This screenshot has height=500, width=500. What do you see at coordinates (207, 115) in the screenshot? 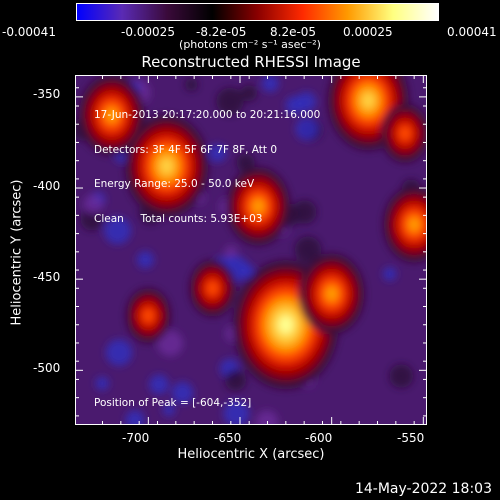
I see `info-line-time: 17-Jun-2013 20:17:20.000 to 20:21:16.000` at bounding box center [207, 115].